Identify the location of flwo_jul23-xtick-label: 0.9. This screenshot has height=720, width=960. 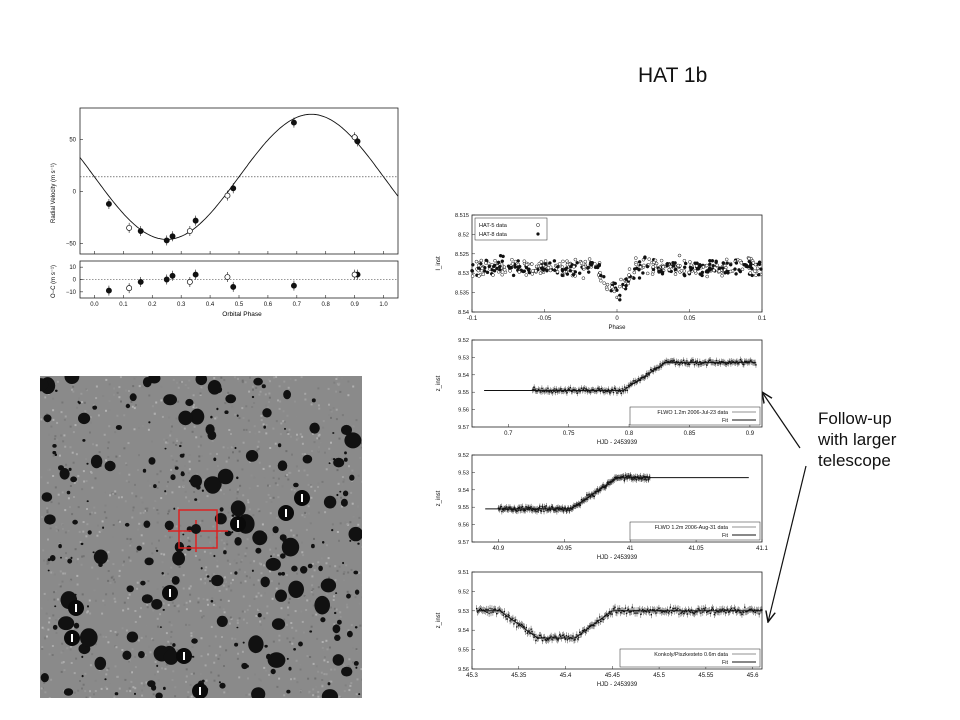
(750, 434).